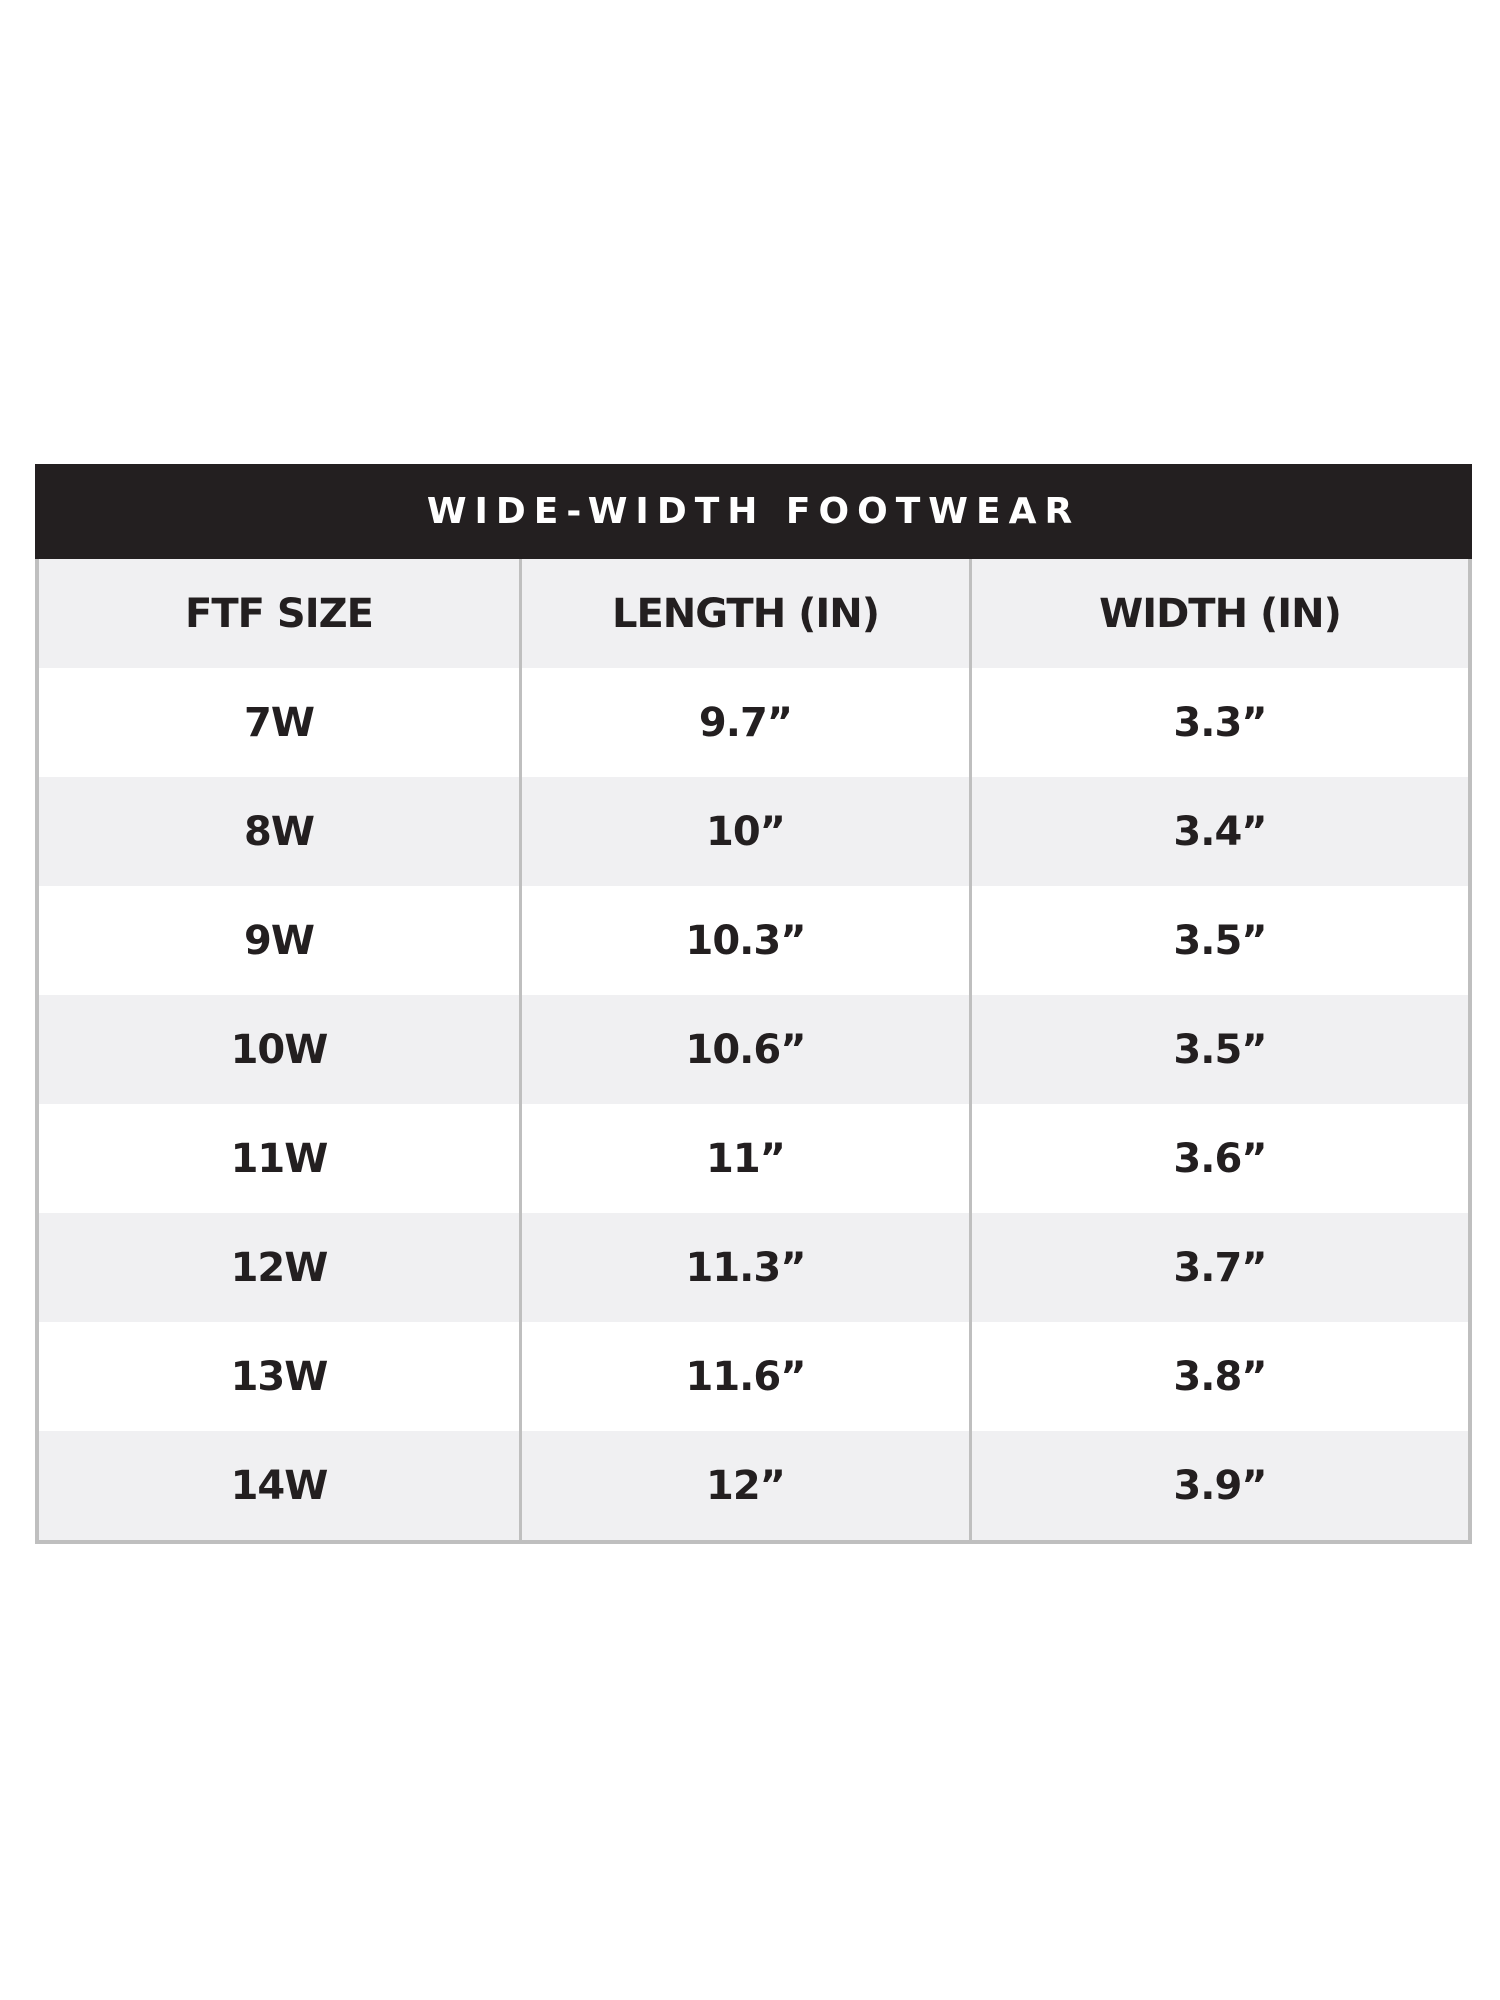 This screenshot has width=1500, height=2000. Describe the element at coordinates (1220, 1485) in the screenshot. I see `width-cell: 3.9”` at that location.